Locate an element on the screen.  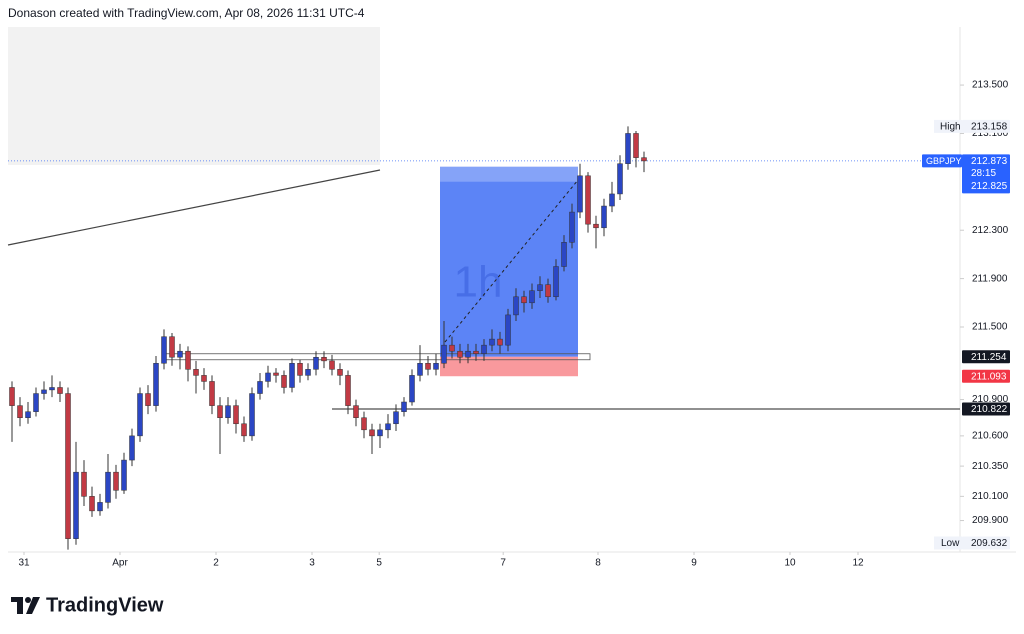
drawing-box is located at coordinates (194, 96).